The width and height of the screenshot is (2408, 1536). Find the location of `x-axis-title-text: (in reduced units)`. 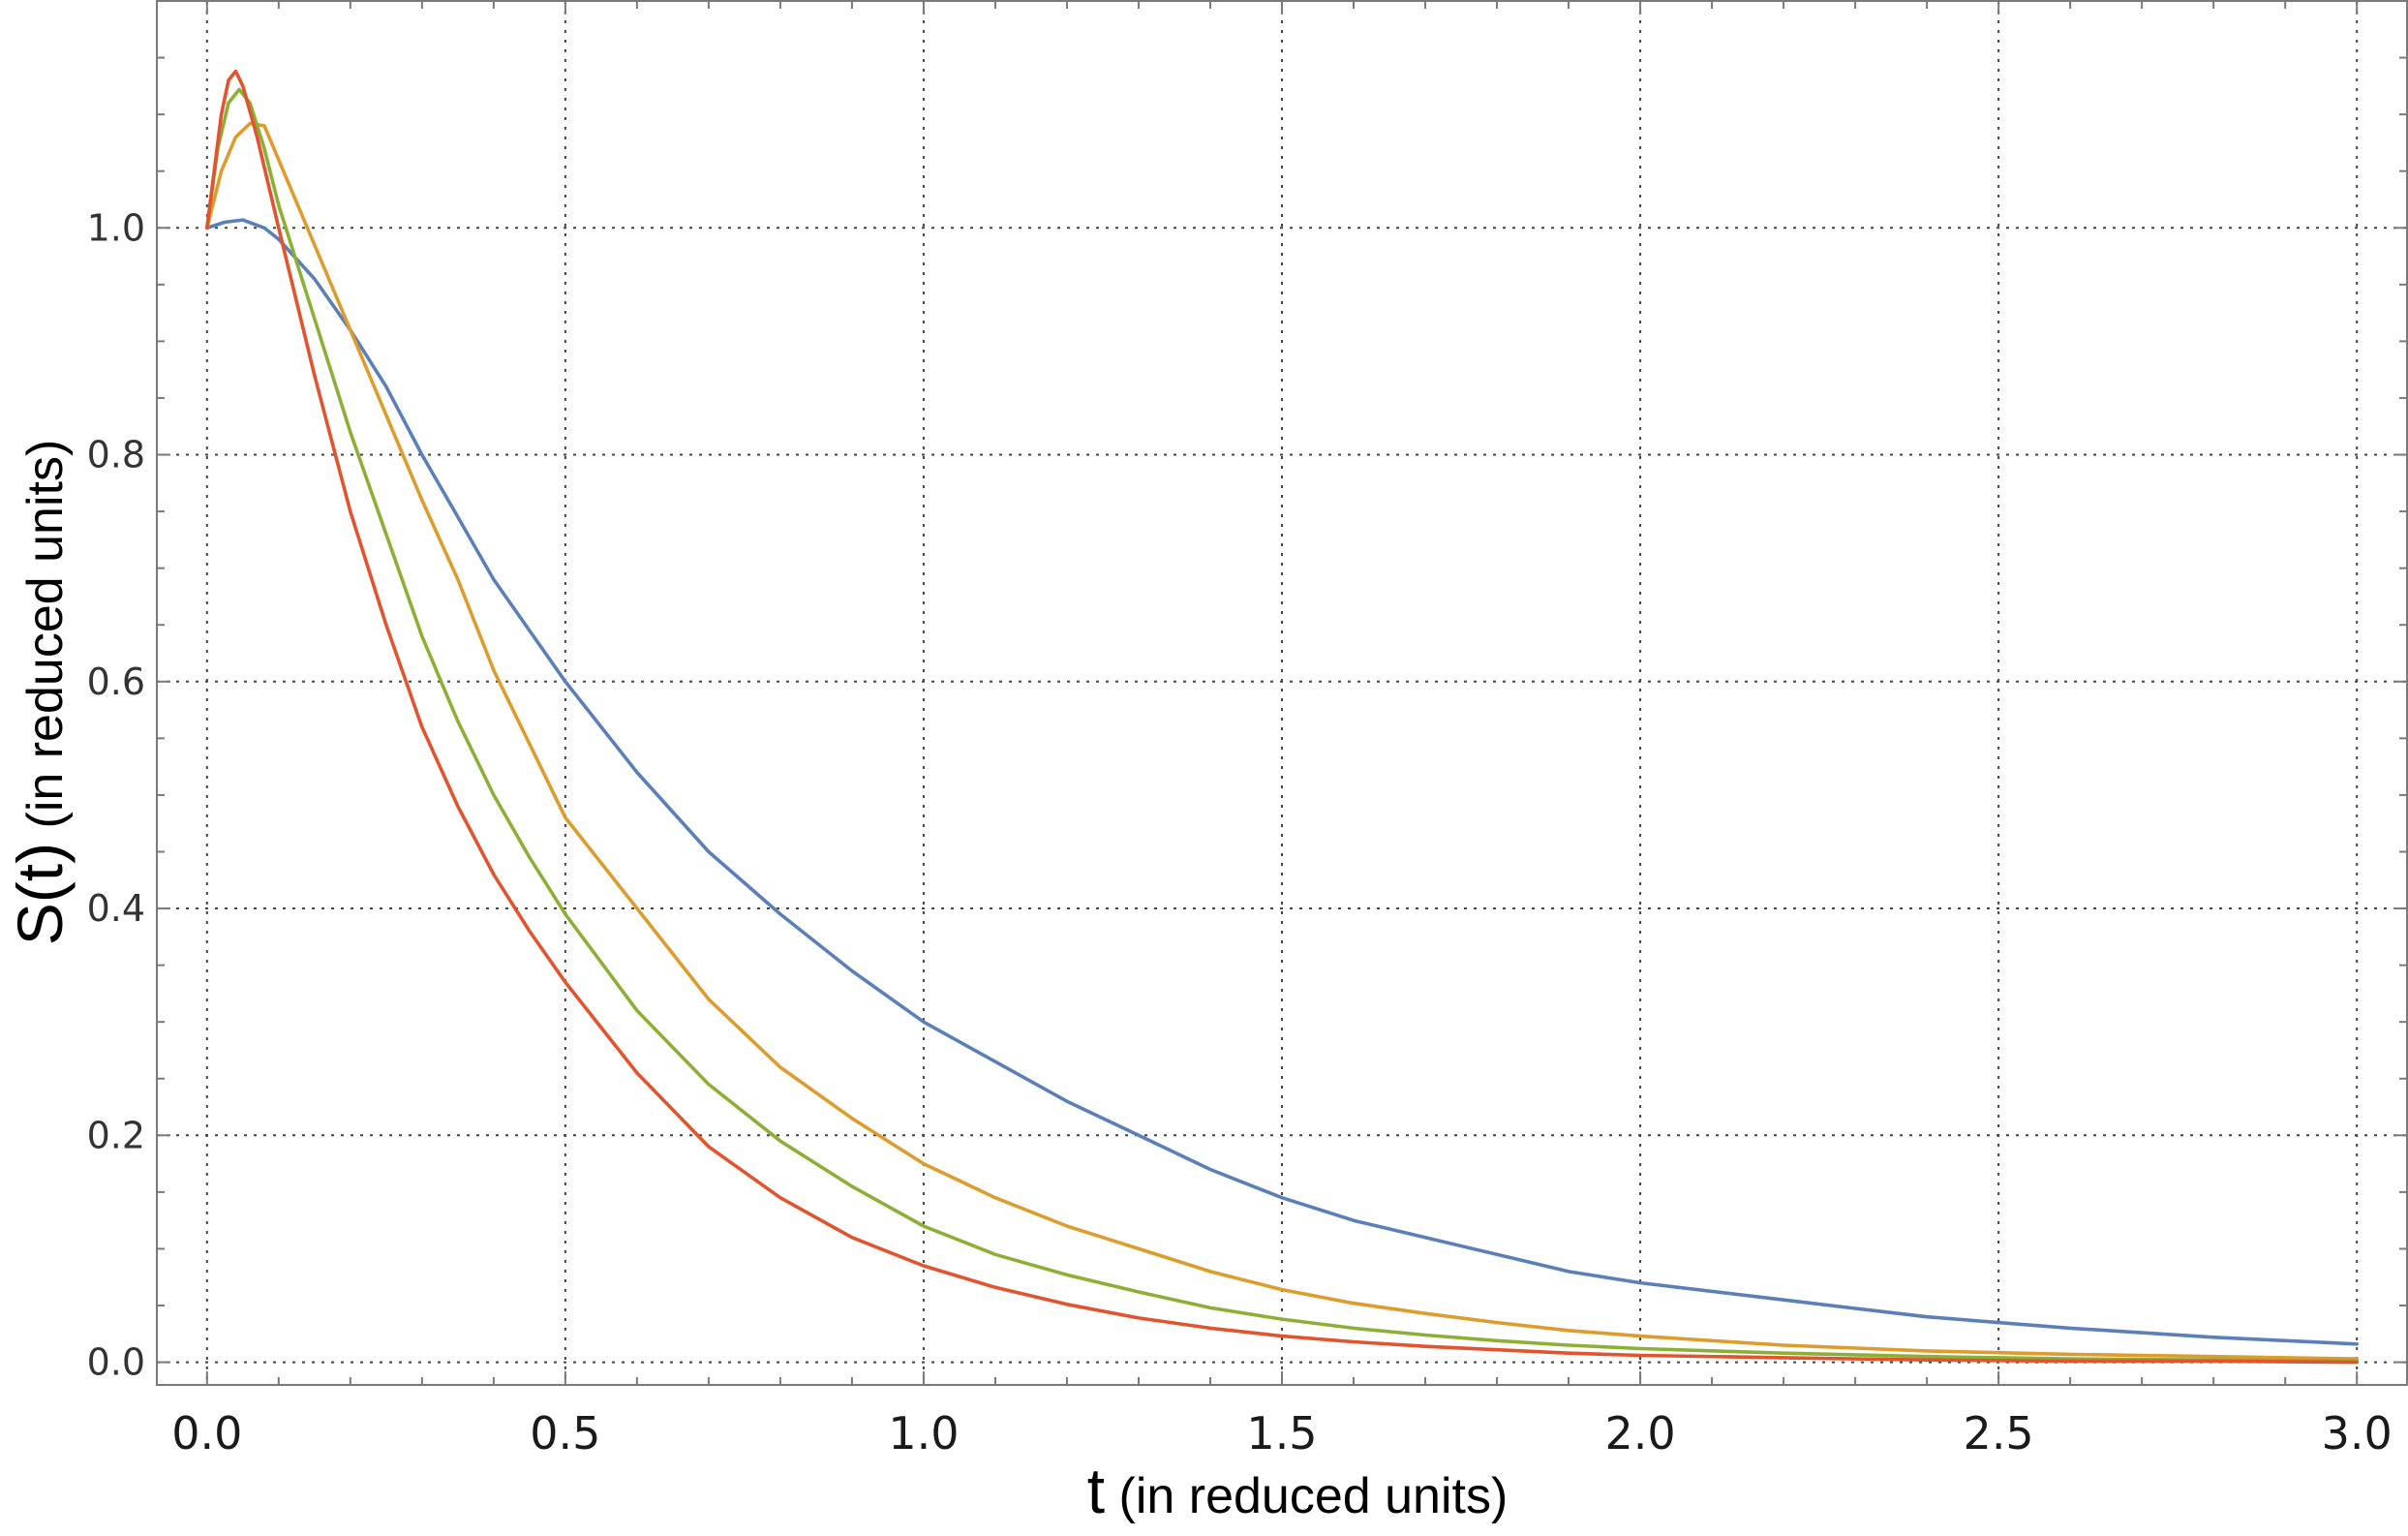

x-axis-title-text: (in reduced units) is located at coordinates (1307, 1496).